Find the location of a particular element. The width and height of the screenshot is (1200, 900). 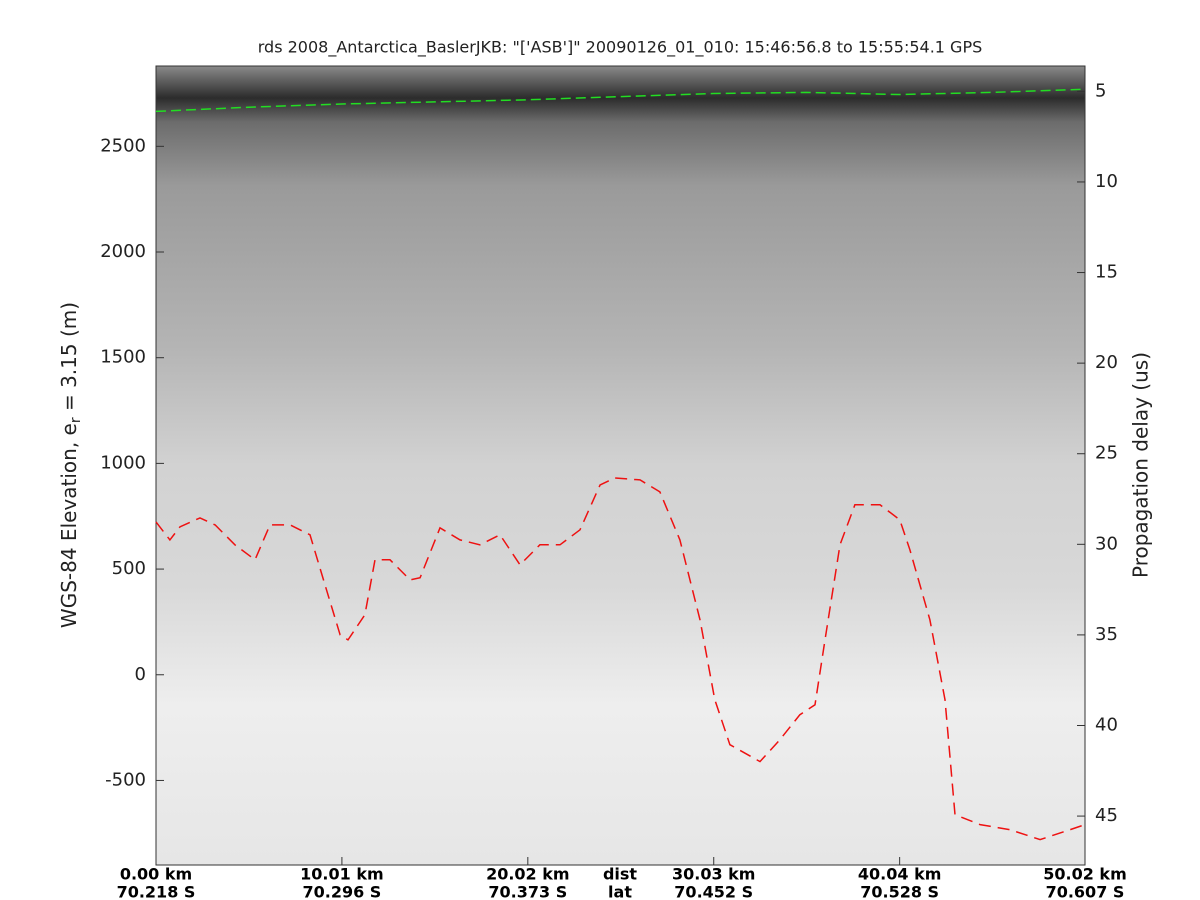

x-tick-lat-label: 70.607 S is located at coordinates (1085, 891).